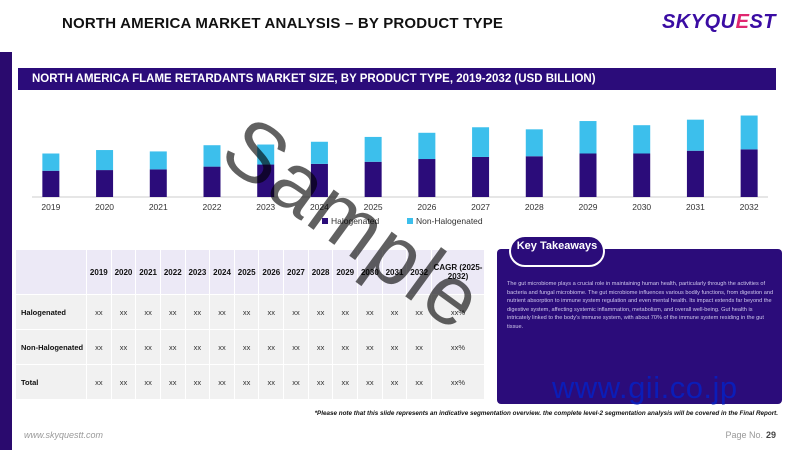 This screenshot has width=800, height=450. What do you see at coordinates (427, 178) in the screenshot?
I see `bar-halogenated-2026` at bounding box center [427, 178].